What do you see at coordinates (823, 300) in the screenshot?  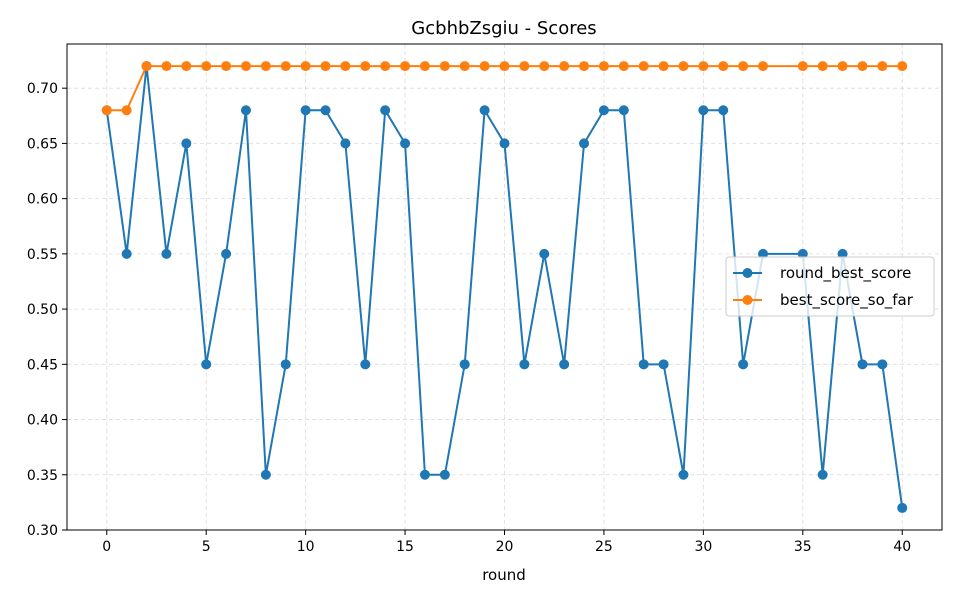 I see `legend-item: best_score_so_far` at bounding box center [823, 300].